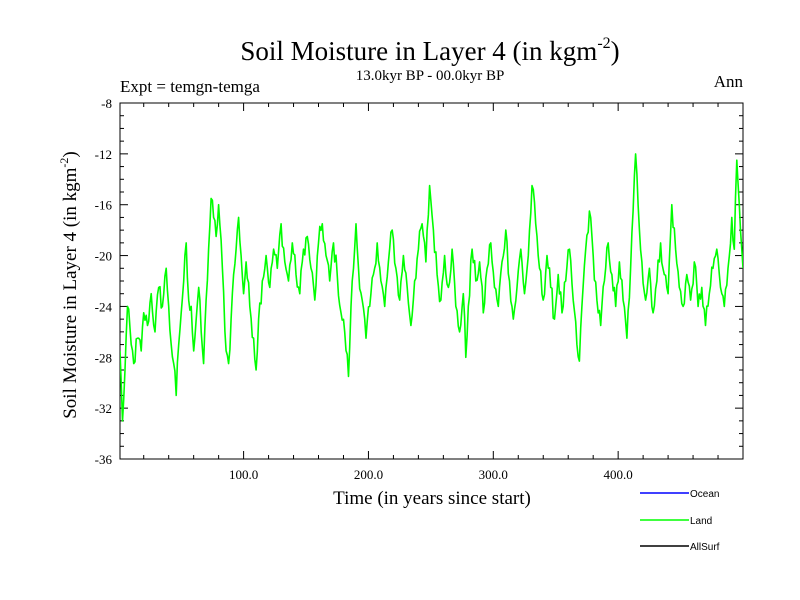 The height and width of the screenshot is (600, 800). Describe the element at coordinates (701, 521) in the screenshot. I see `legend-land-label: Land` at that location.